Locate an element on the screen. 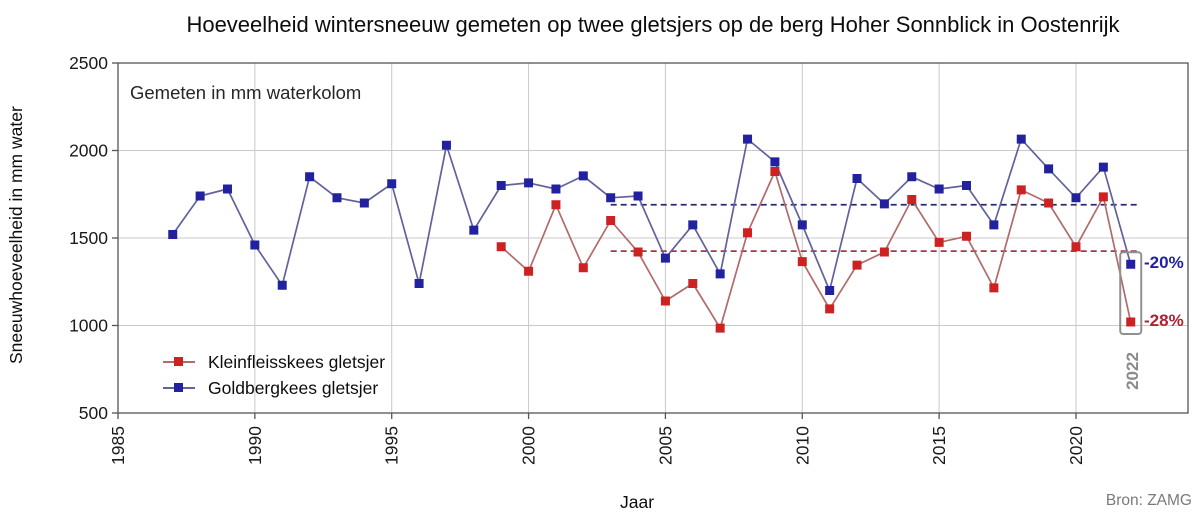 The width and height of the screenshot is (1200, 525). legend-item-goldbergkees: Goldbergkees gletsjer is located at coordinates (274, 388).